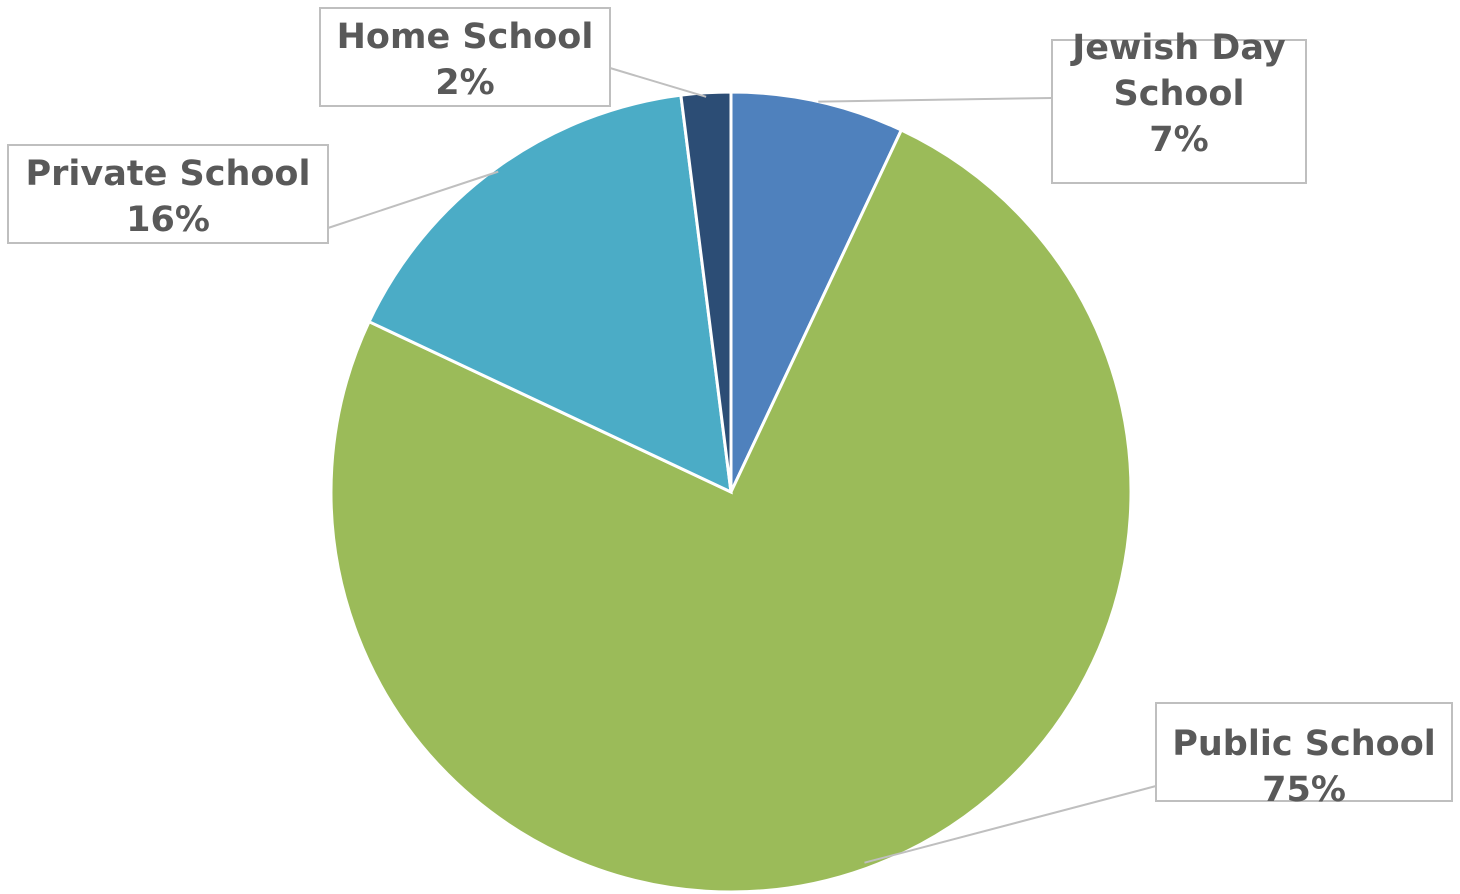 Image resolution: width=1460 pixels, height=894 pixels. Describe the element at coordinates (1304, 790) in the screenshot. I see `data-label-value: 75%` at that location.